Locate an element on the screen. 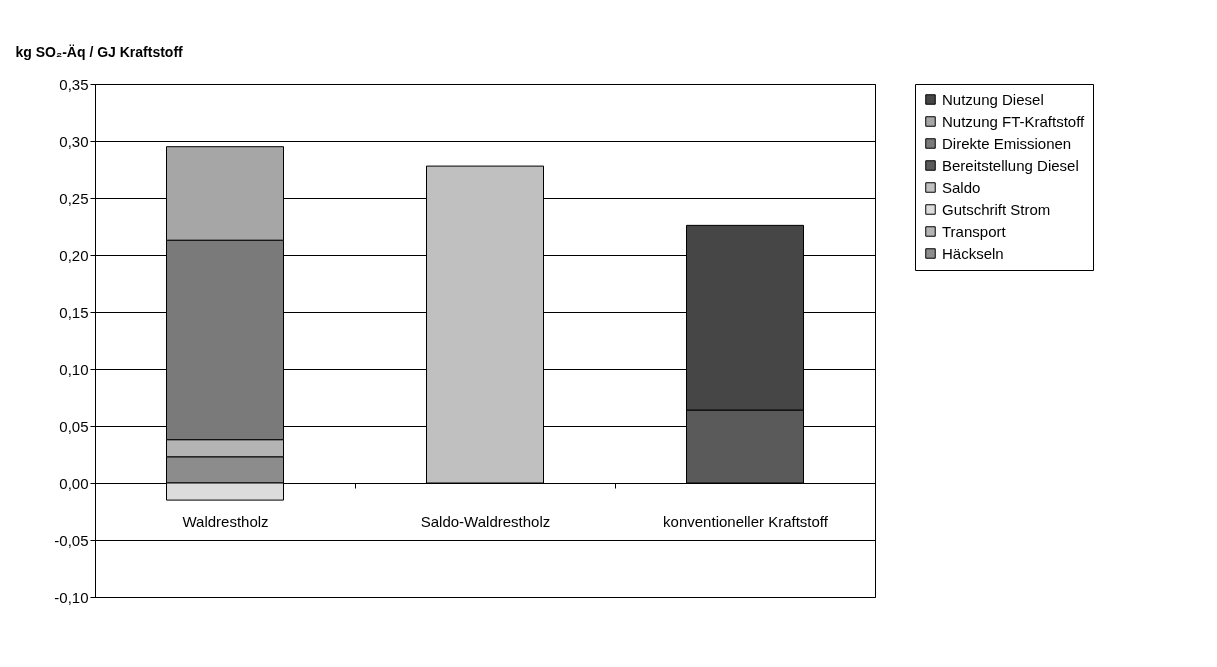 The image size is (1217, 667). x-tick-label: konventioneller Kraftstoff is located at coordinates (746, 521).